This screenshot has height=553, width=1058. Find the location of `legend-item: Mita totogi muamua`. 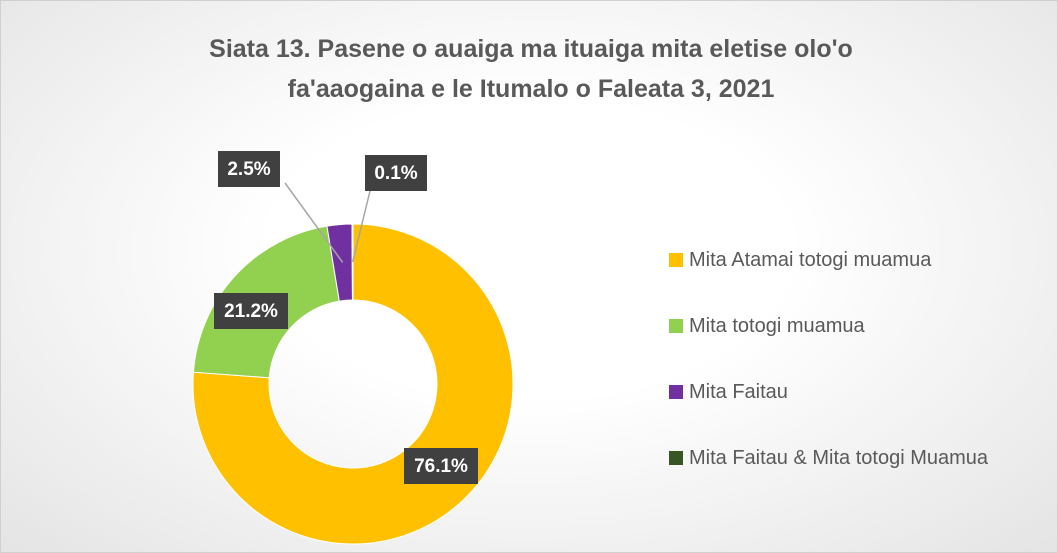

legend-item: Mita totogi muamua is located at coordinates (844, 326).